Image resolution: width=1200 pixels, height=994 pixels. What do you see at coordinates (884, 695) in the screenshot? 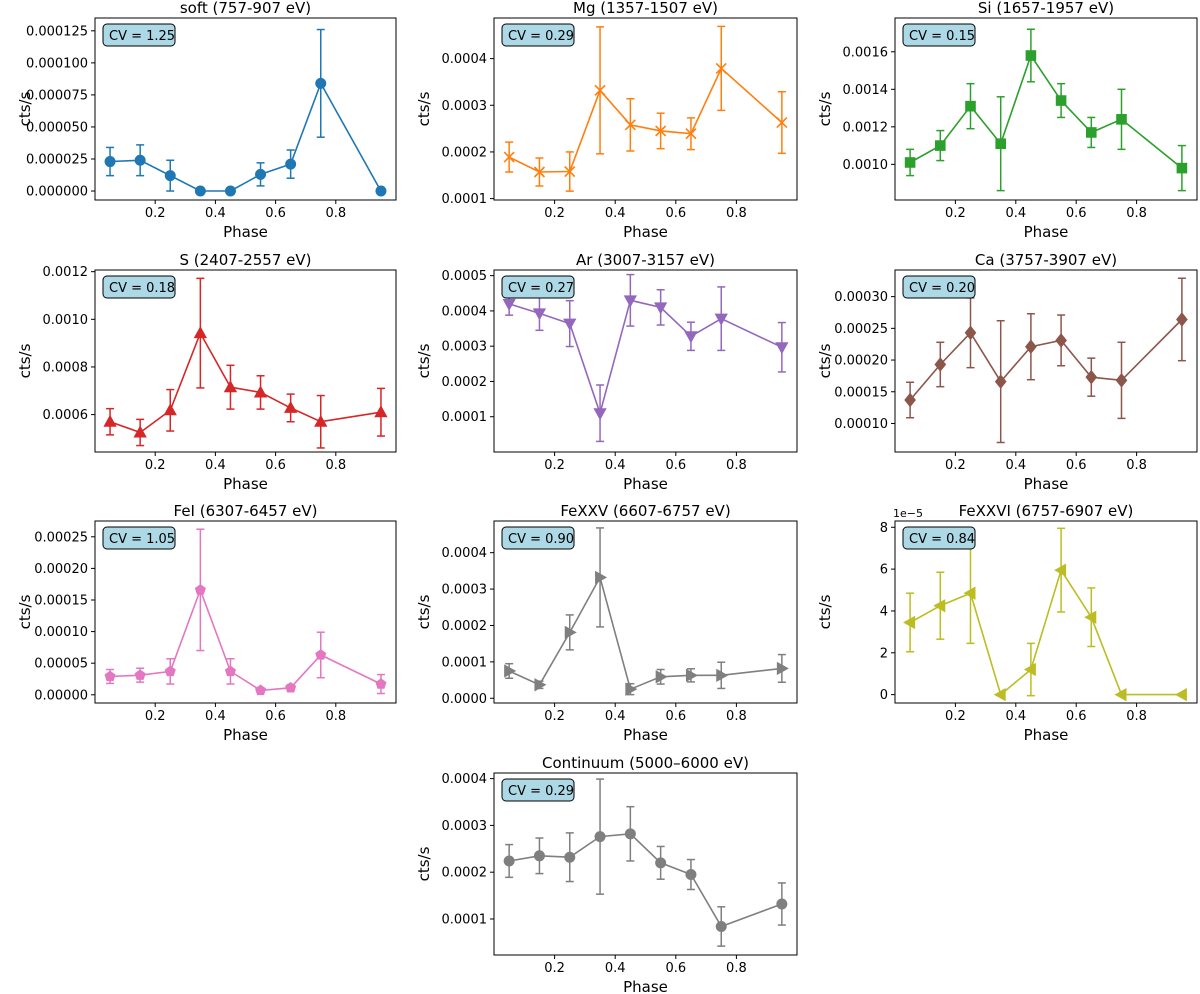
I see `y-tick-label: 0` at bounding box center [884, 695].